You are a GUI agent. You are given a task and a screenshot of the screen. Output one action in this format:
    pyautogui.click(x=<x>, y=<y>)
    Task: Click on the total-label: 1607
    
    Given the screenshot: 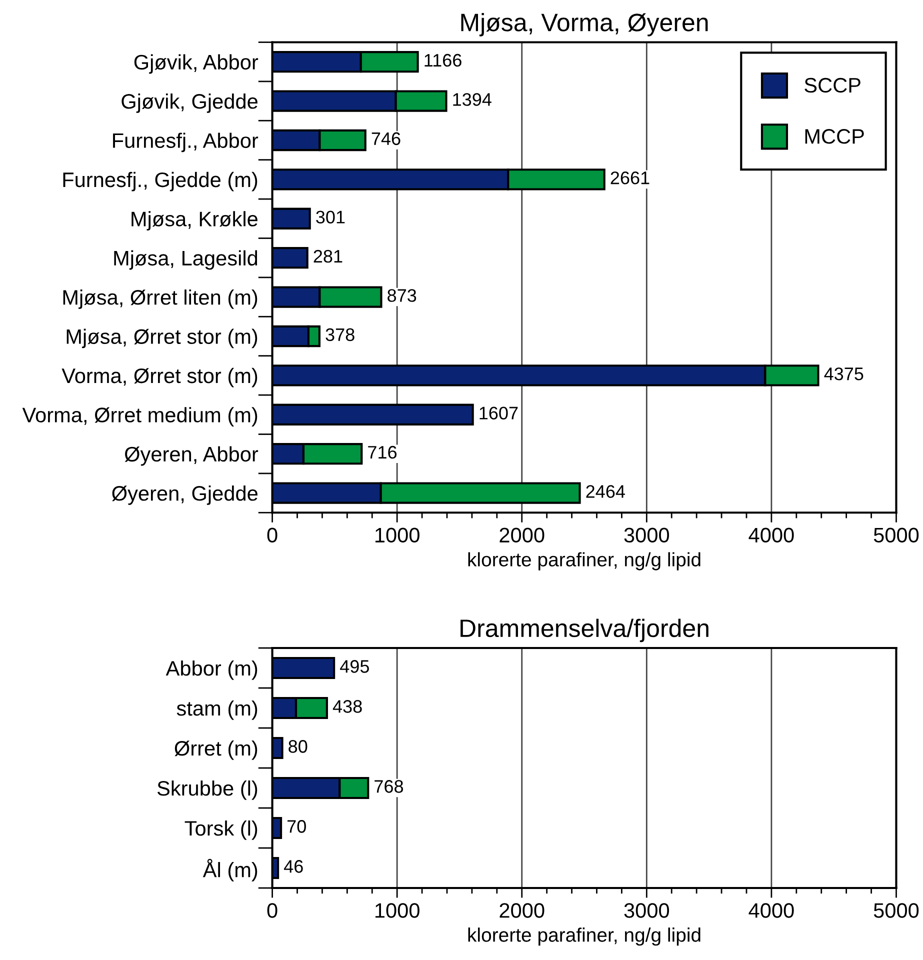 What is the action you would take?
    pyautogui.click(x=499, y=413)
    